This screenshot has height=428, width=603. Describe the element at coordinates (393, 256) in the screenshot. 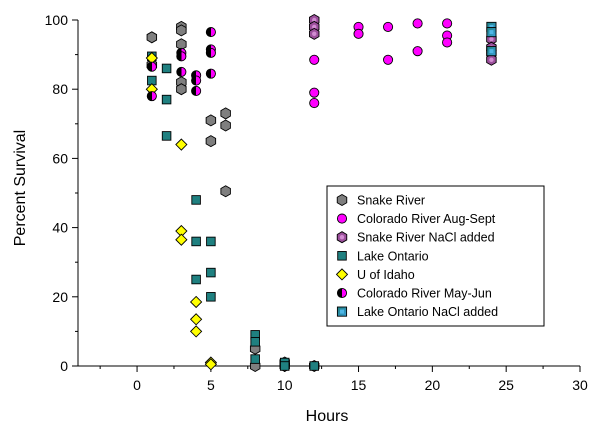

I see `legend-label: Lake Ontario` at that location.